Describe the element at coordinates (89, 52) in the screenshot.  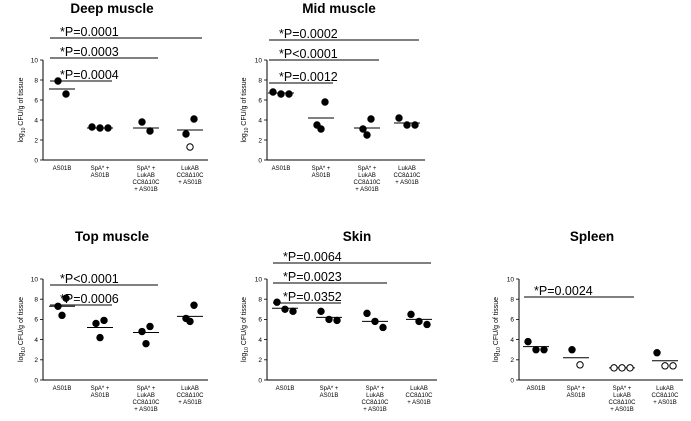
I see `p-value-label: *P=0.0003` at that location.